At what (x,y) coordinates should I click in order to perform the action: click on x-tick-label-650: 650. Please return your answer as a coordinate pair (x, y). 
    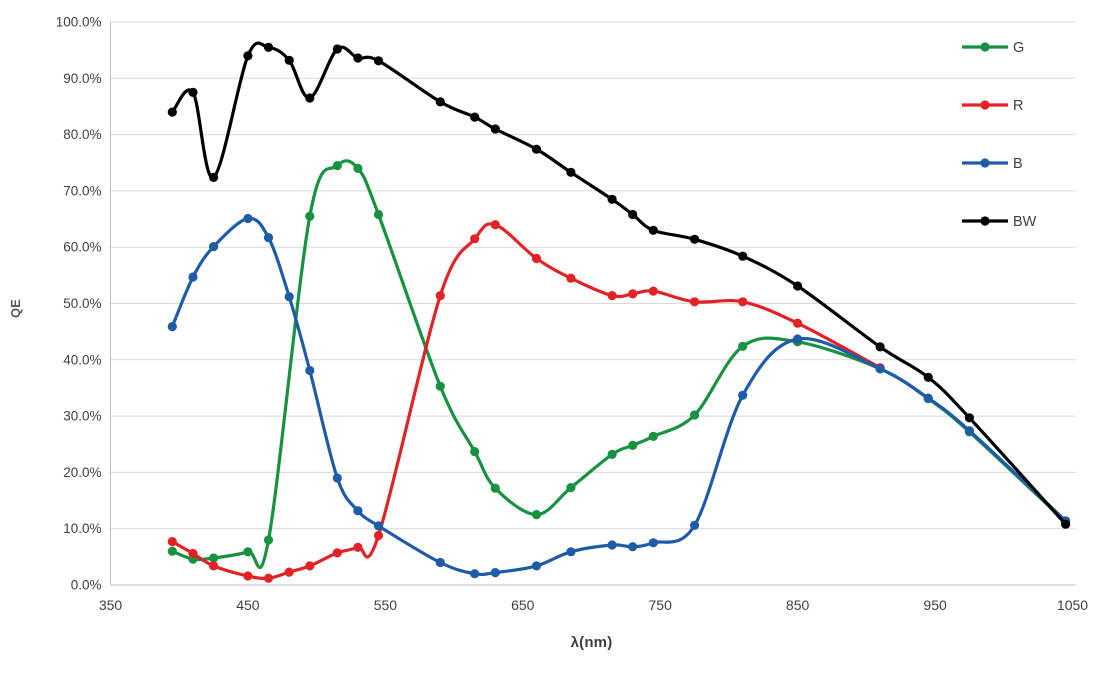
    Looking at the image, I should click on (523, 605).